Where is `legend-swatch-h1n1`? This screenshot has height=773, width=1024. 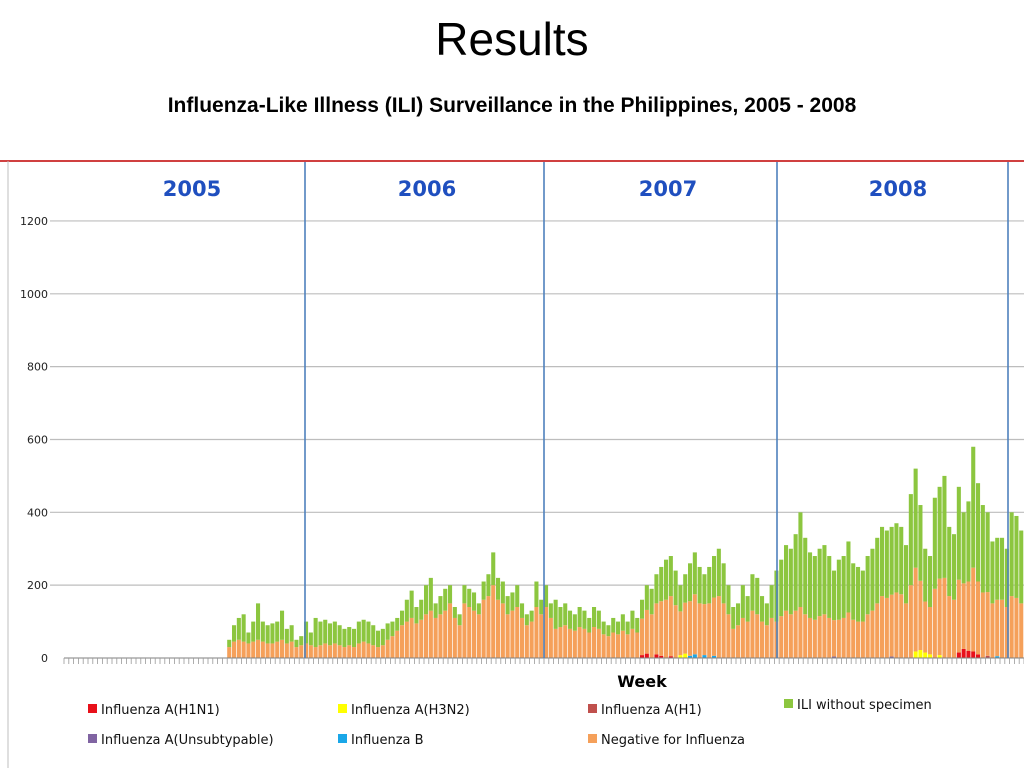
legend-swatch-h1n1 is located at coordinates (92, 708).